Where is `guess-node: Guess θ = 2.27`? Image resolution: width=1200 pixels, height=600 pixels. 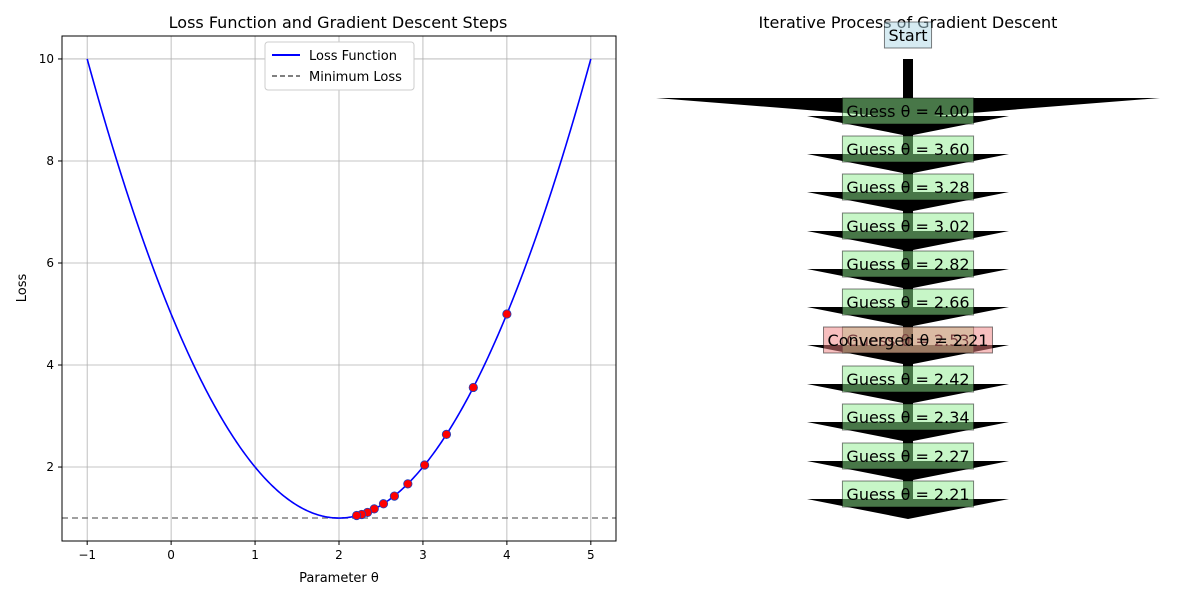
guess-node: Guess θ = 2.27 is located at coordinates (908, 456).